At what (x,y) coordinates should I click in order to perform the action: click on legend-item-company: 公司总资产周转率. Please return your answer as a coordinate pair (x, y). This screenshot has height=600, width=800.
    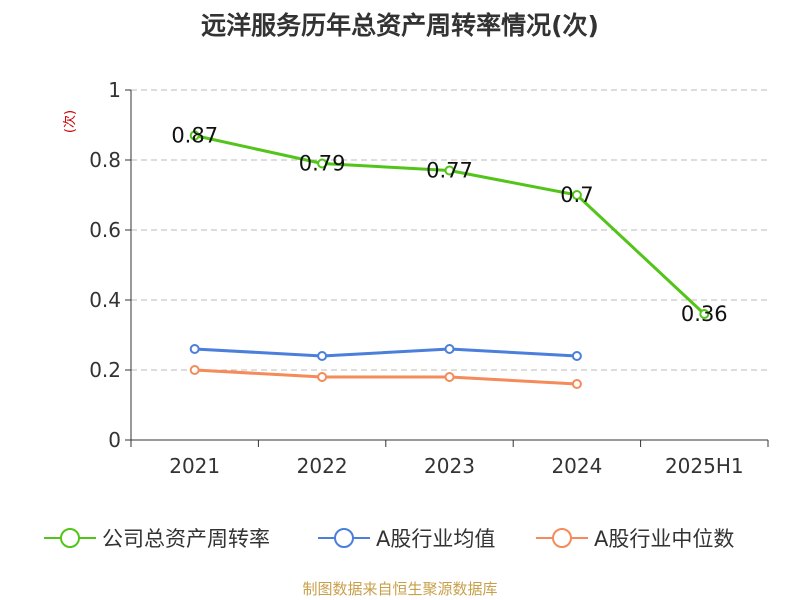
    Looking at the image, I should click on (157, 538).